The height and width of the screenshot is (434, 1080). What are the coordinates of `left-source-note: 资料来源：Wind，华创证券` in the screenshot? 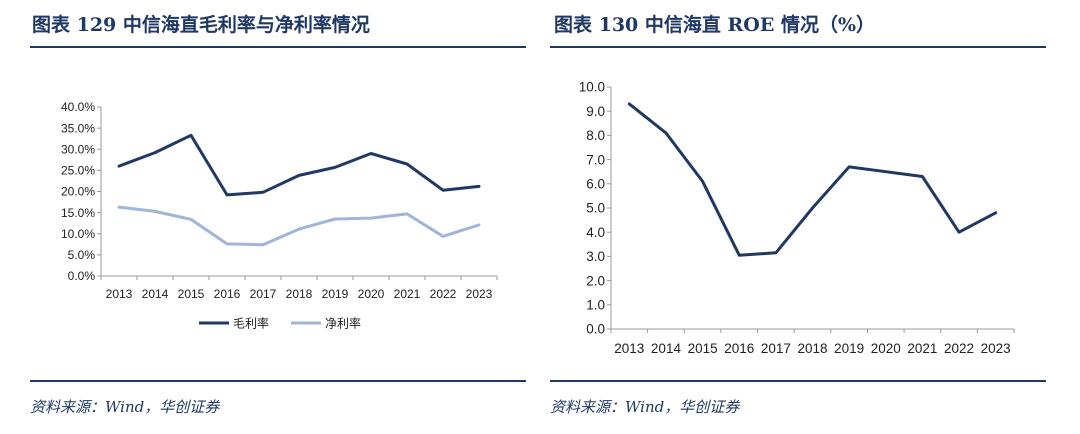 It's located at (125, 407).